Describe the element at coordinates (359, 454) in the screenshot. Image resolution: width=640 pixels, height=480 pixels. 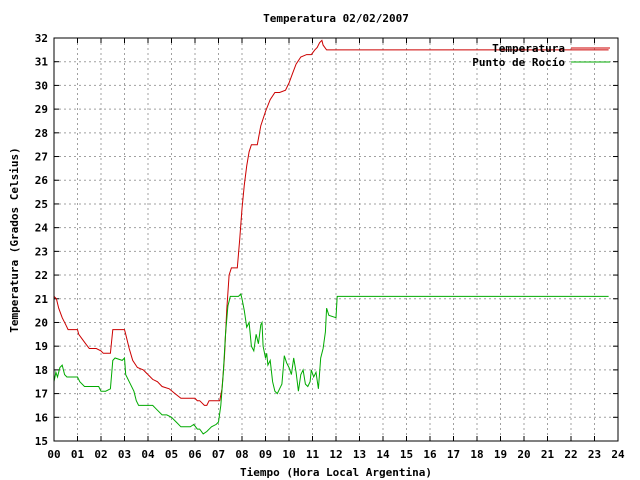
I see `x-tick-label: 13` at that location.